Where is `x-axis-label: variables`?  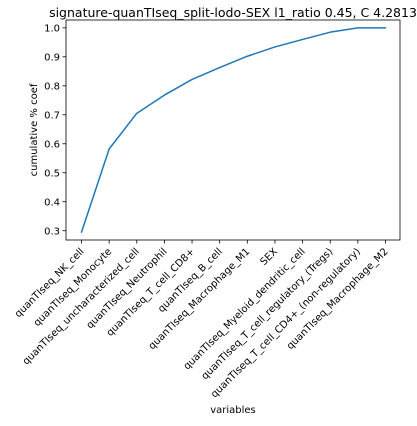
x-axis-label: variables is located at coordinates (233, 410).